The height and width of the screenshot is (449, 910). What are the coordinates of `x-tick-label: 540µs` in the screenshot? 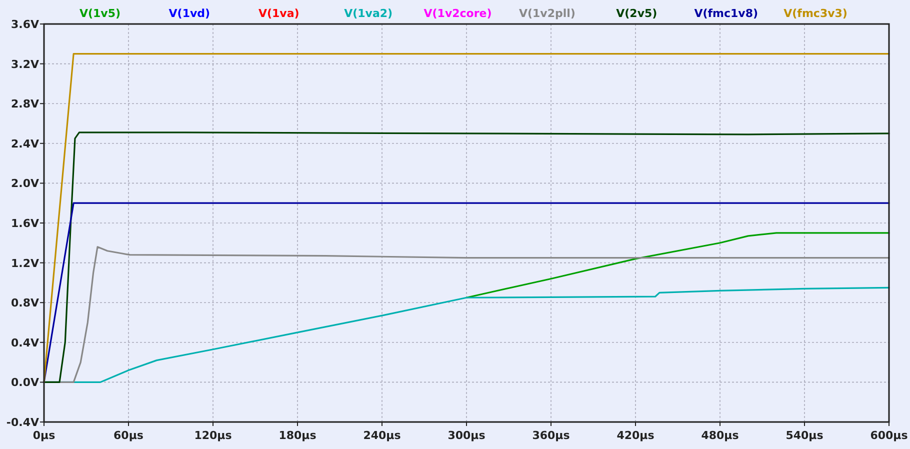 It's located at (805, 435).